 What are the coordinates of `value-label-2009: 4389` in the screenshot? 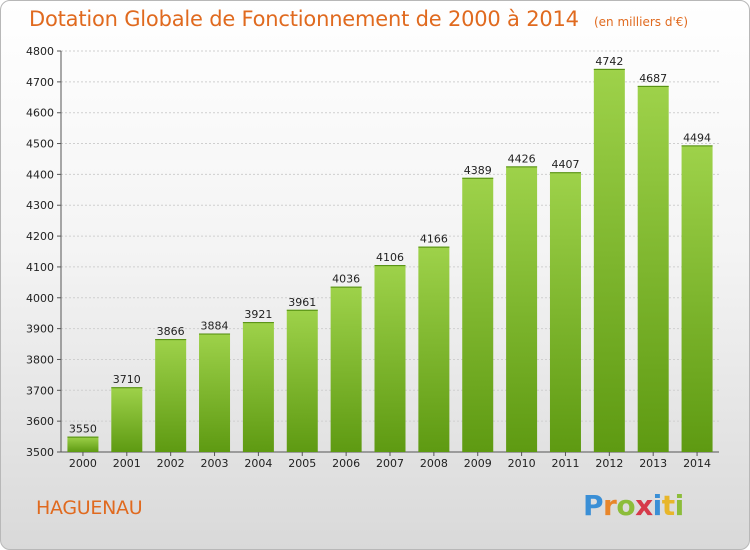 It's located at (478, 170).